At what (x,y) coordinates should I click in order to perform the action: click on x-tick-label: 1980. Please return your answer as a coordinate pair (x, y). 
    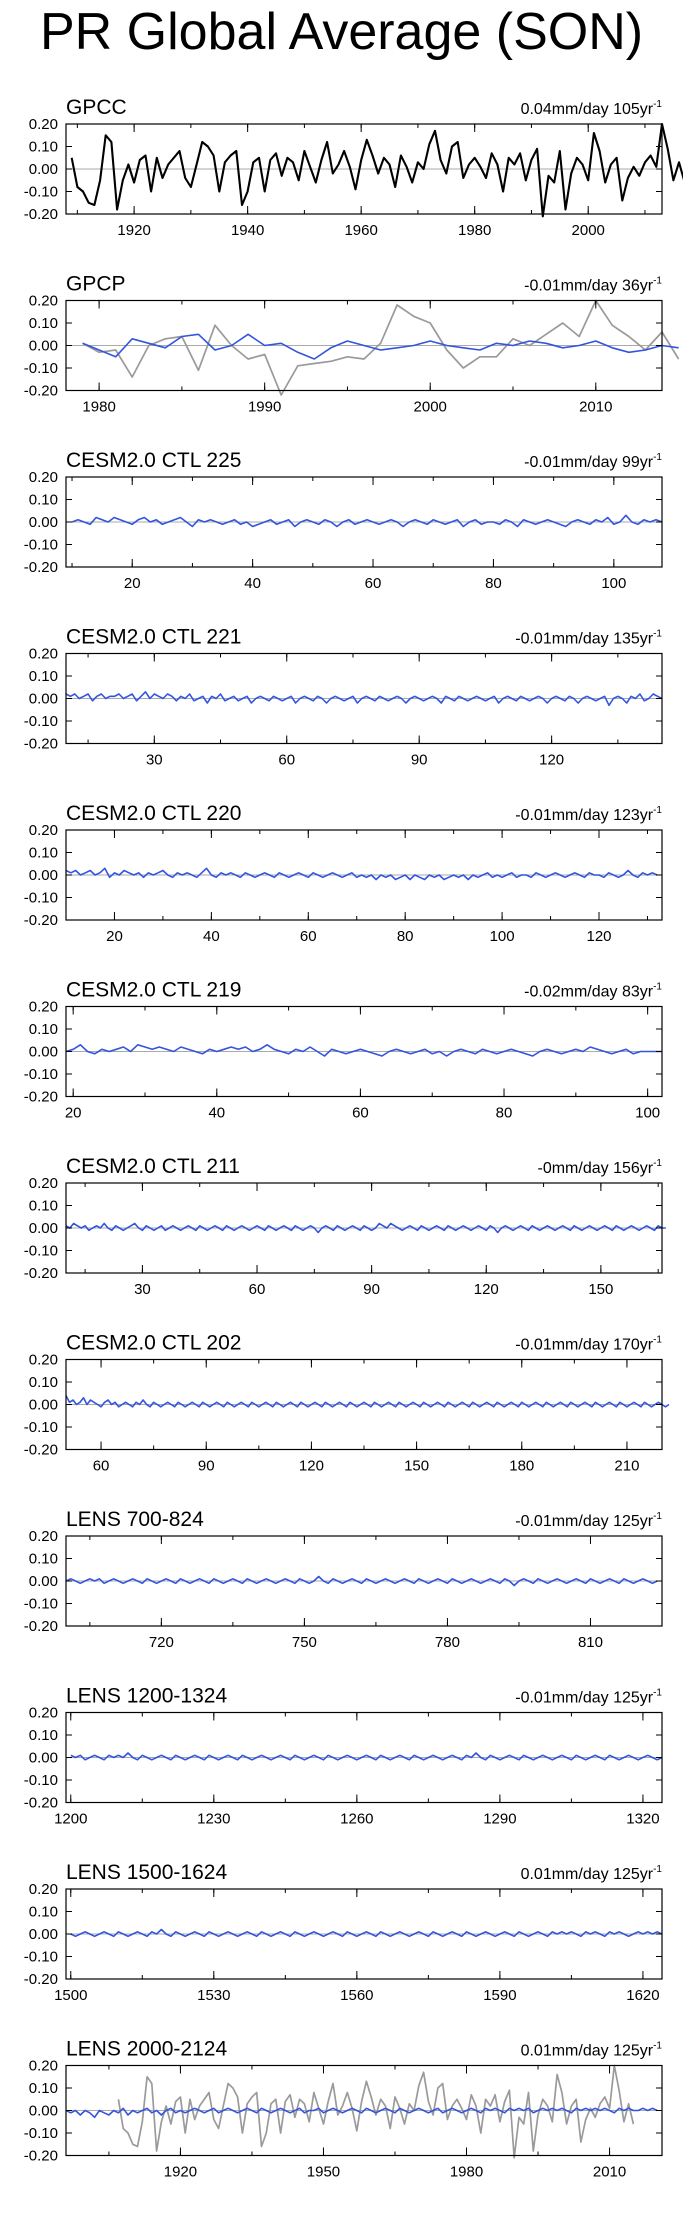
    Looking at the image, I should click on (98, 407).